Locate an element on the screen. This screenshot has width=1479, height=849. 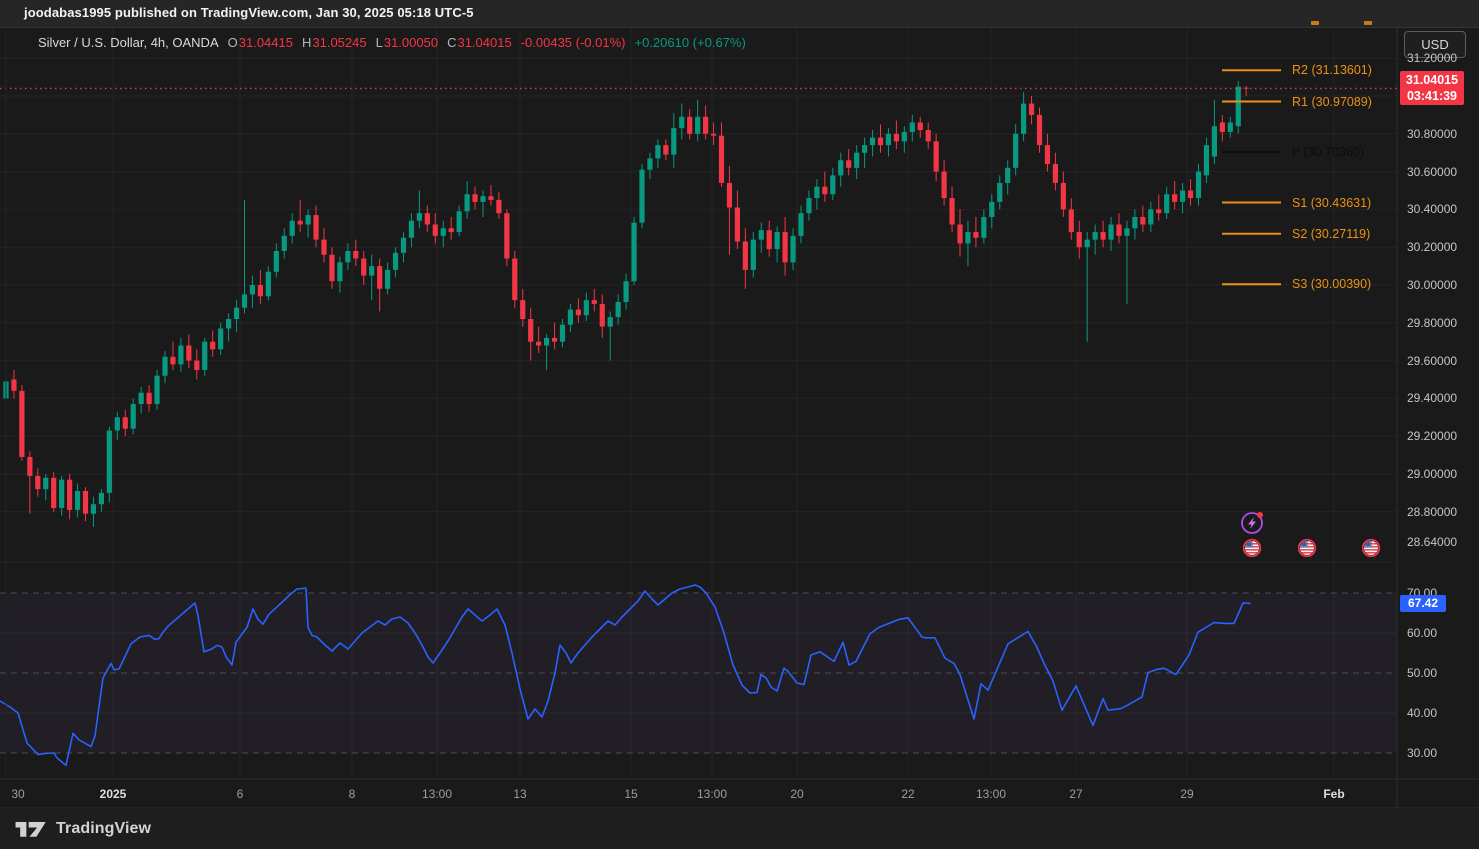
price-axis-label: 28.64000 is located at coordinates (1432, 542).